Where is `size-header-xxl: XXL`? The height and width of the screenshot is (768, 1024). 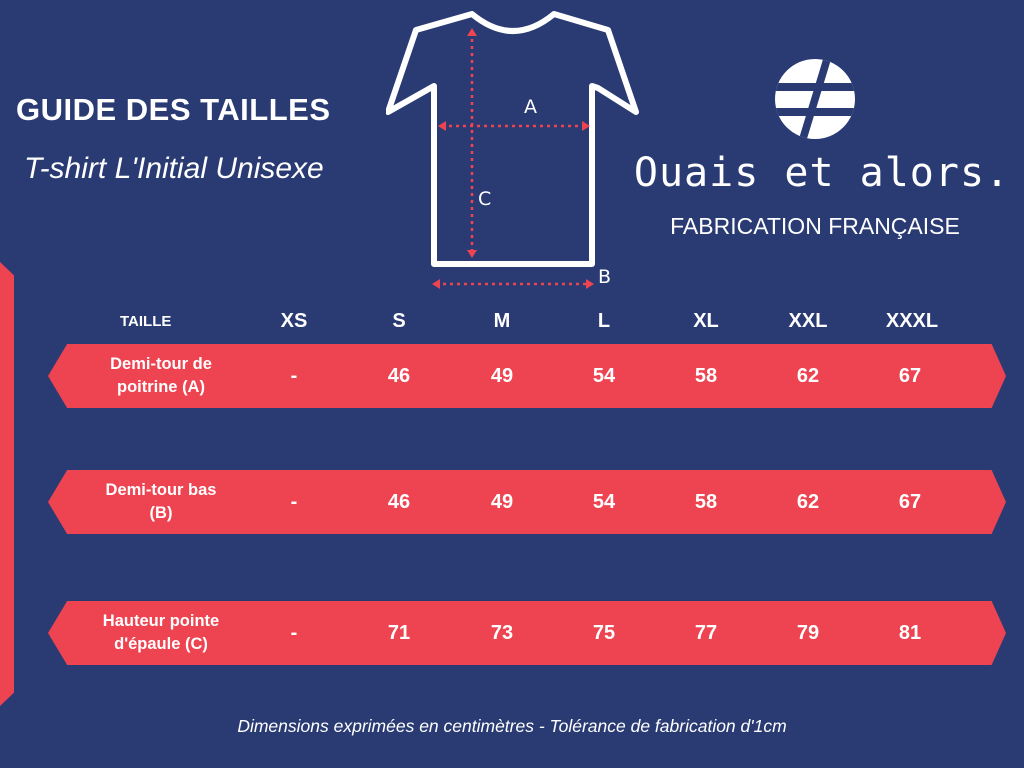
size-header-xxl: XXL is located at coordinates (808, 321).